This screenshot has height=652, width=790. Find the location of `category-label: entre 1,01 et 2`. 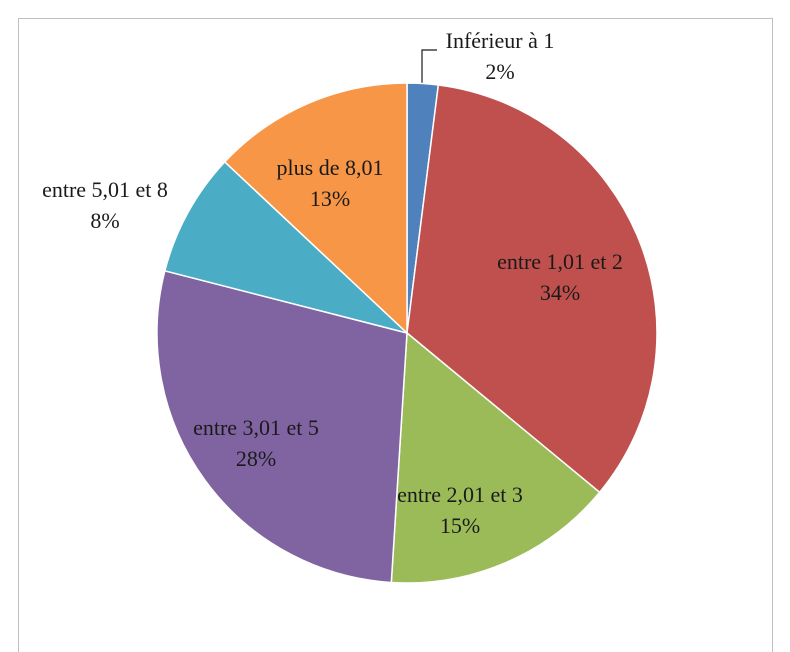

category-label: entre 1,01 et 2 is located at coordinates (560, 261).